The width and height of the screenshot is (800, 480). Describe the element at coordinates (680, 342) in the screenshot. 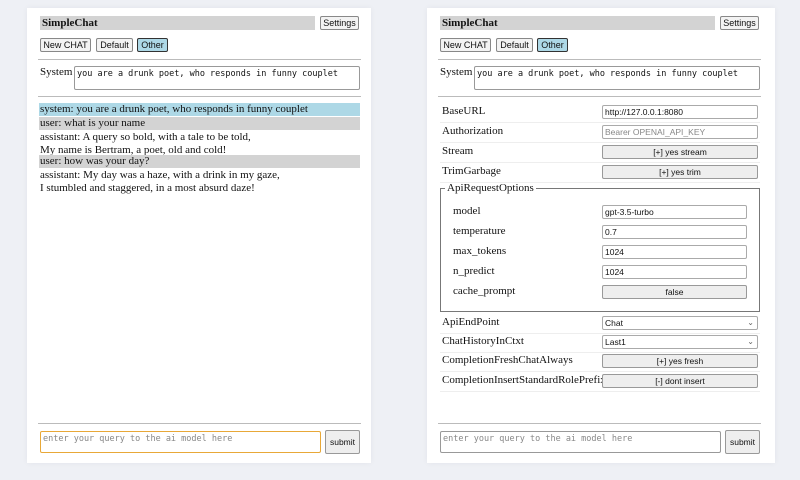

I see `chat-history-select: Last1 ⌄` at that location.